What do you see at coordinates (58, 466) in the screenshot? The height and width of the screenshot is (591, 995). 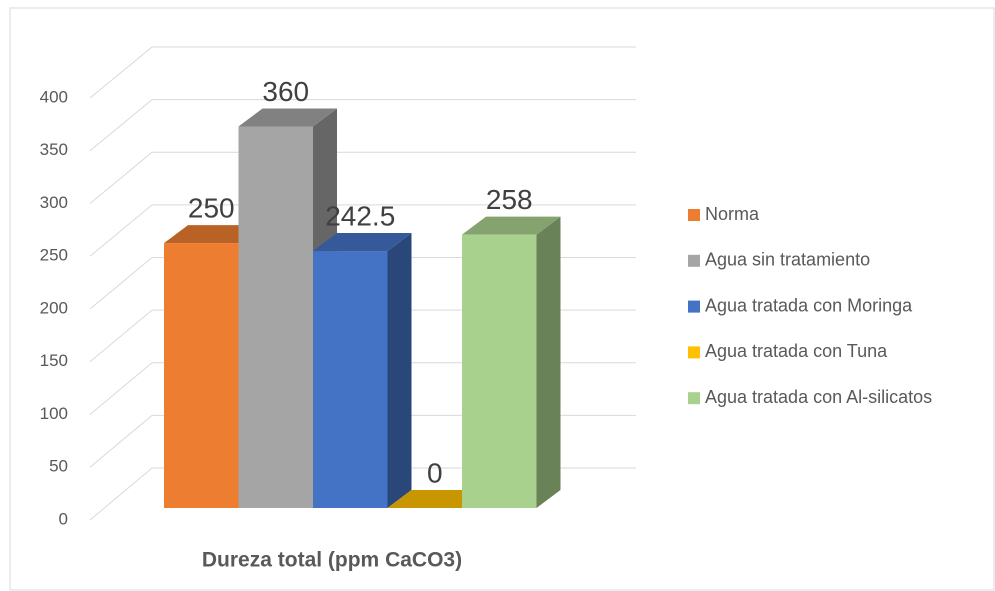 I see `y-tick-label: 50` at bounding box center [58, 466].